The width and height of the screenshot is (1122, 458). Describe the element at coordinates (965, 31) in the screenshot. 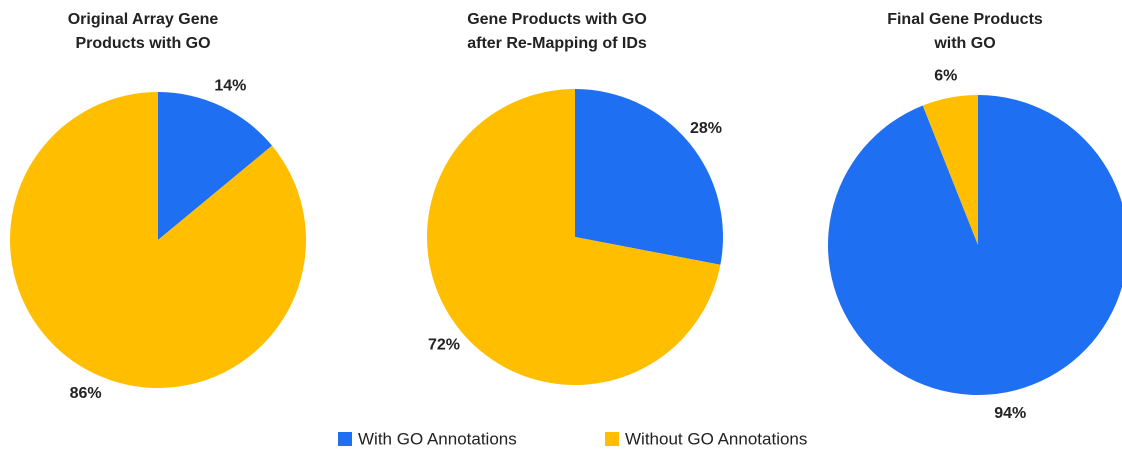

I see `chart-title: Final Gene Products with GO` at that location.